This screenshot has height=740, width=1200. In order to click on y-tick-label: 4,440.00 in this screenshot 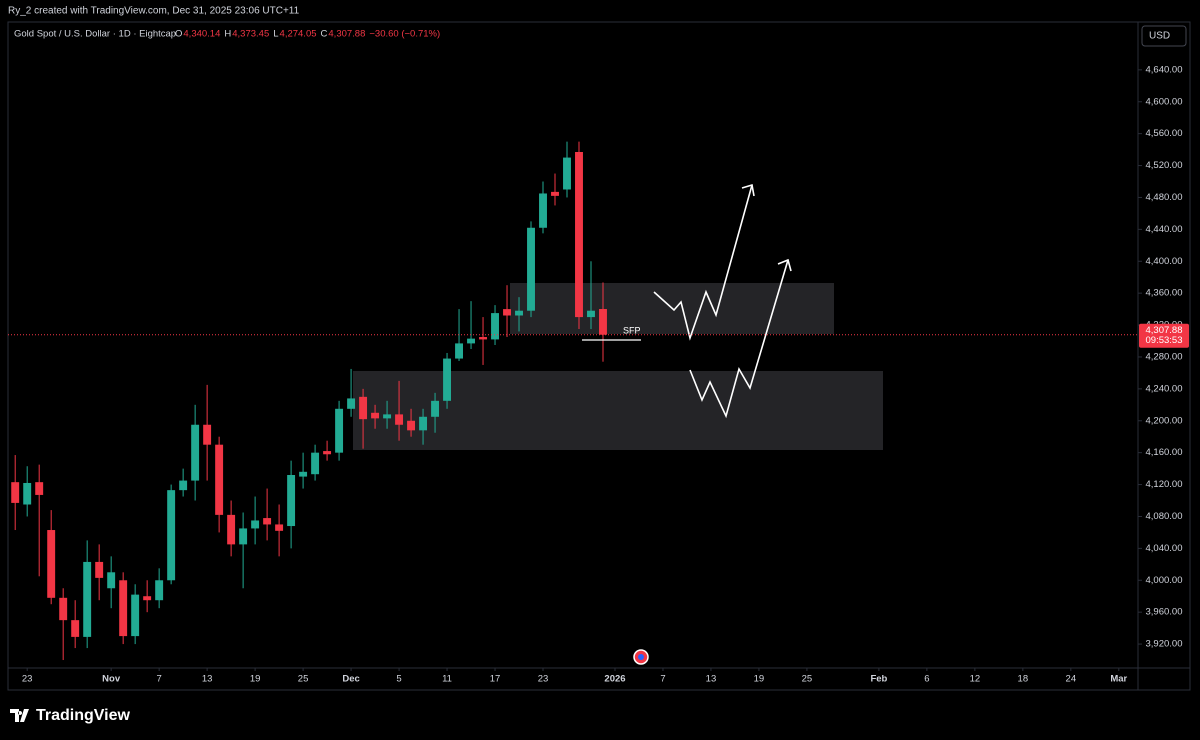, I will do `click(1164, 229)`.